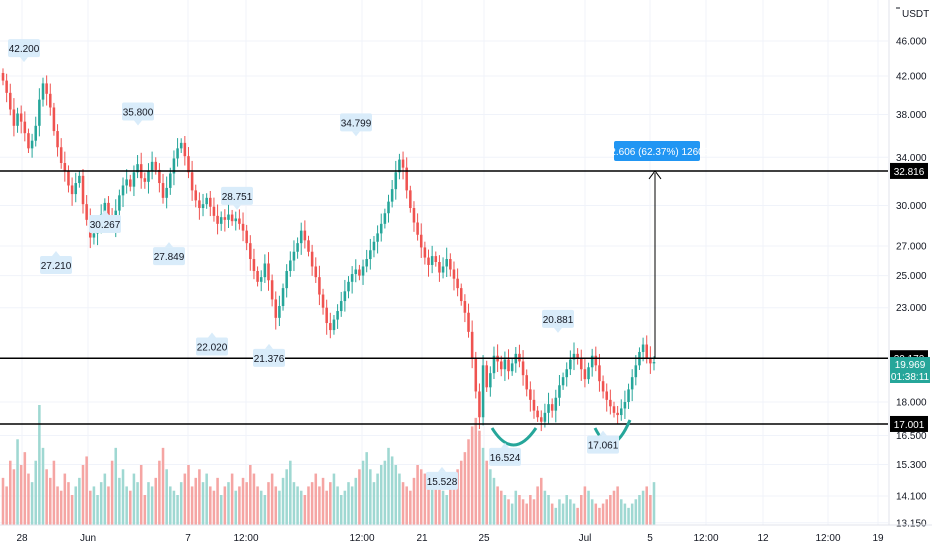 The height and width of the screenshot is (550, 932). What do you see at coordinates (912, 13) in the screenshot?
I see `currency-selector: USDT` at bounding box center [912, 13].